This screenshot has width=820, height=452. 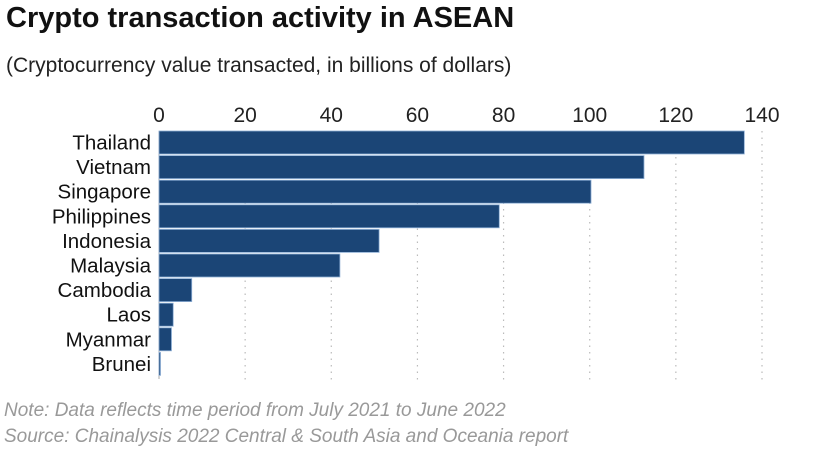 I want to click on category-label: Malaysia, so click(x=110, y=266).